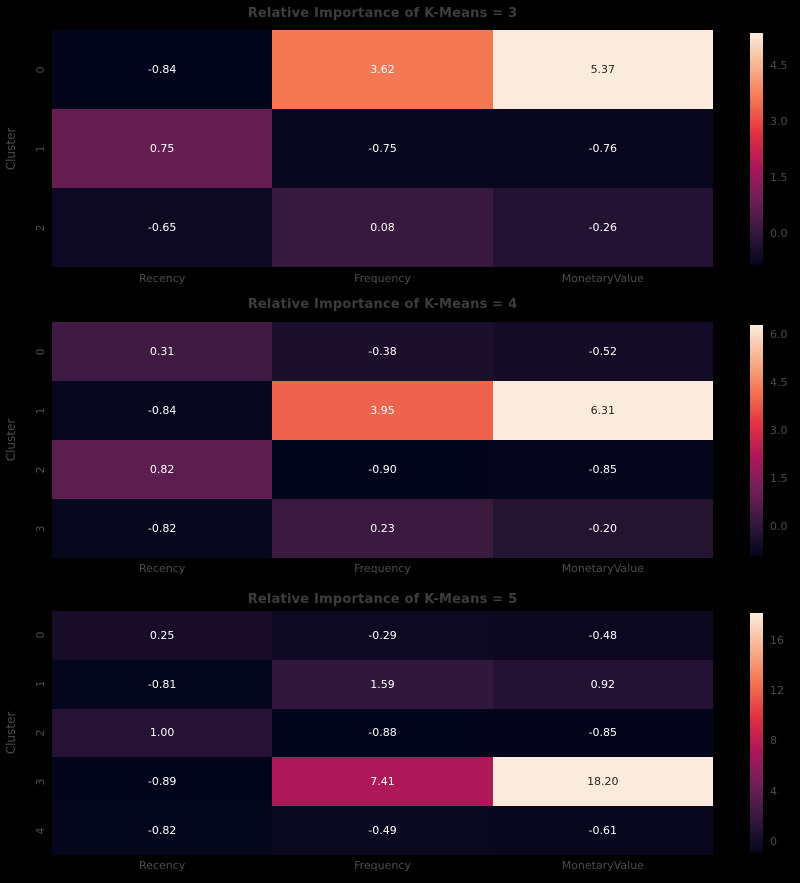  I want to click on cell-value: 0.25, so click(162, 635).